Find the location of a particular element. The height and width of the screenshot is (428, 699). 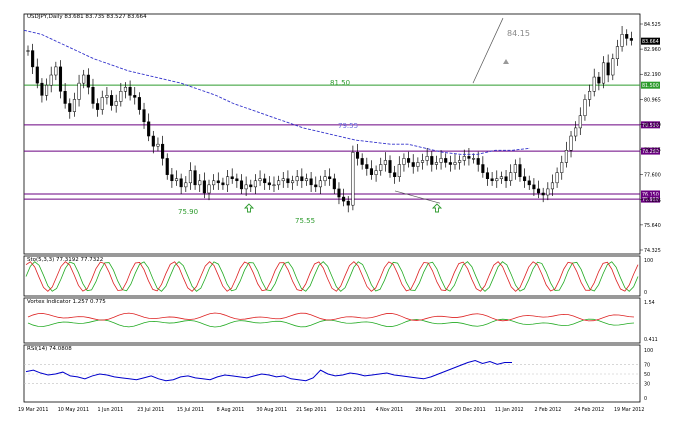

indicator-tick-label: 0 is located at coordinates (645, 293).